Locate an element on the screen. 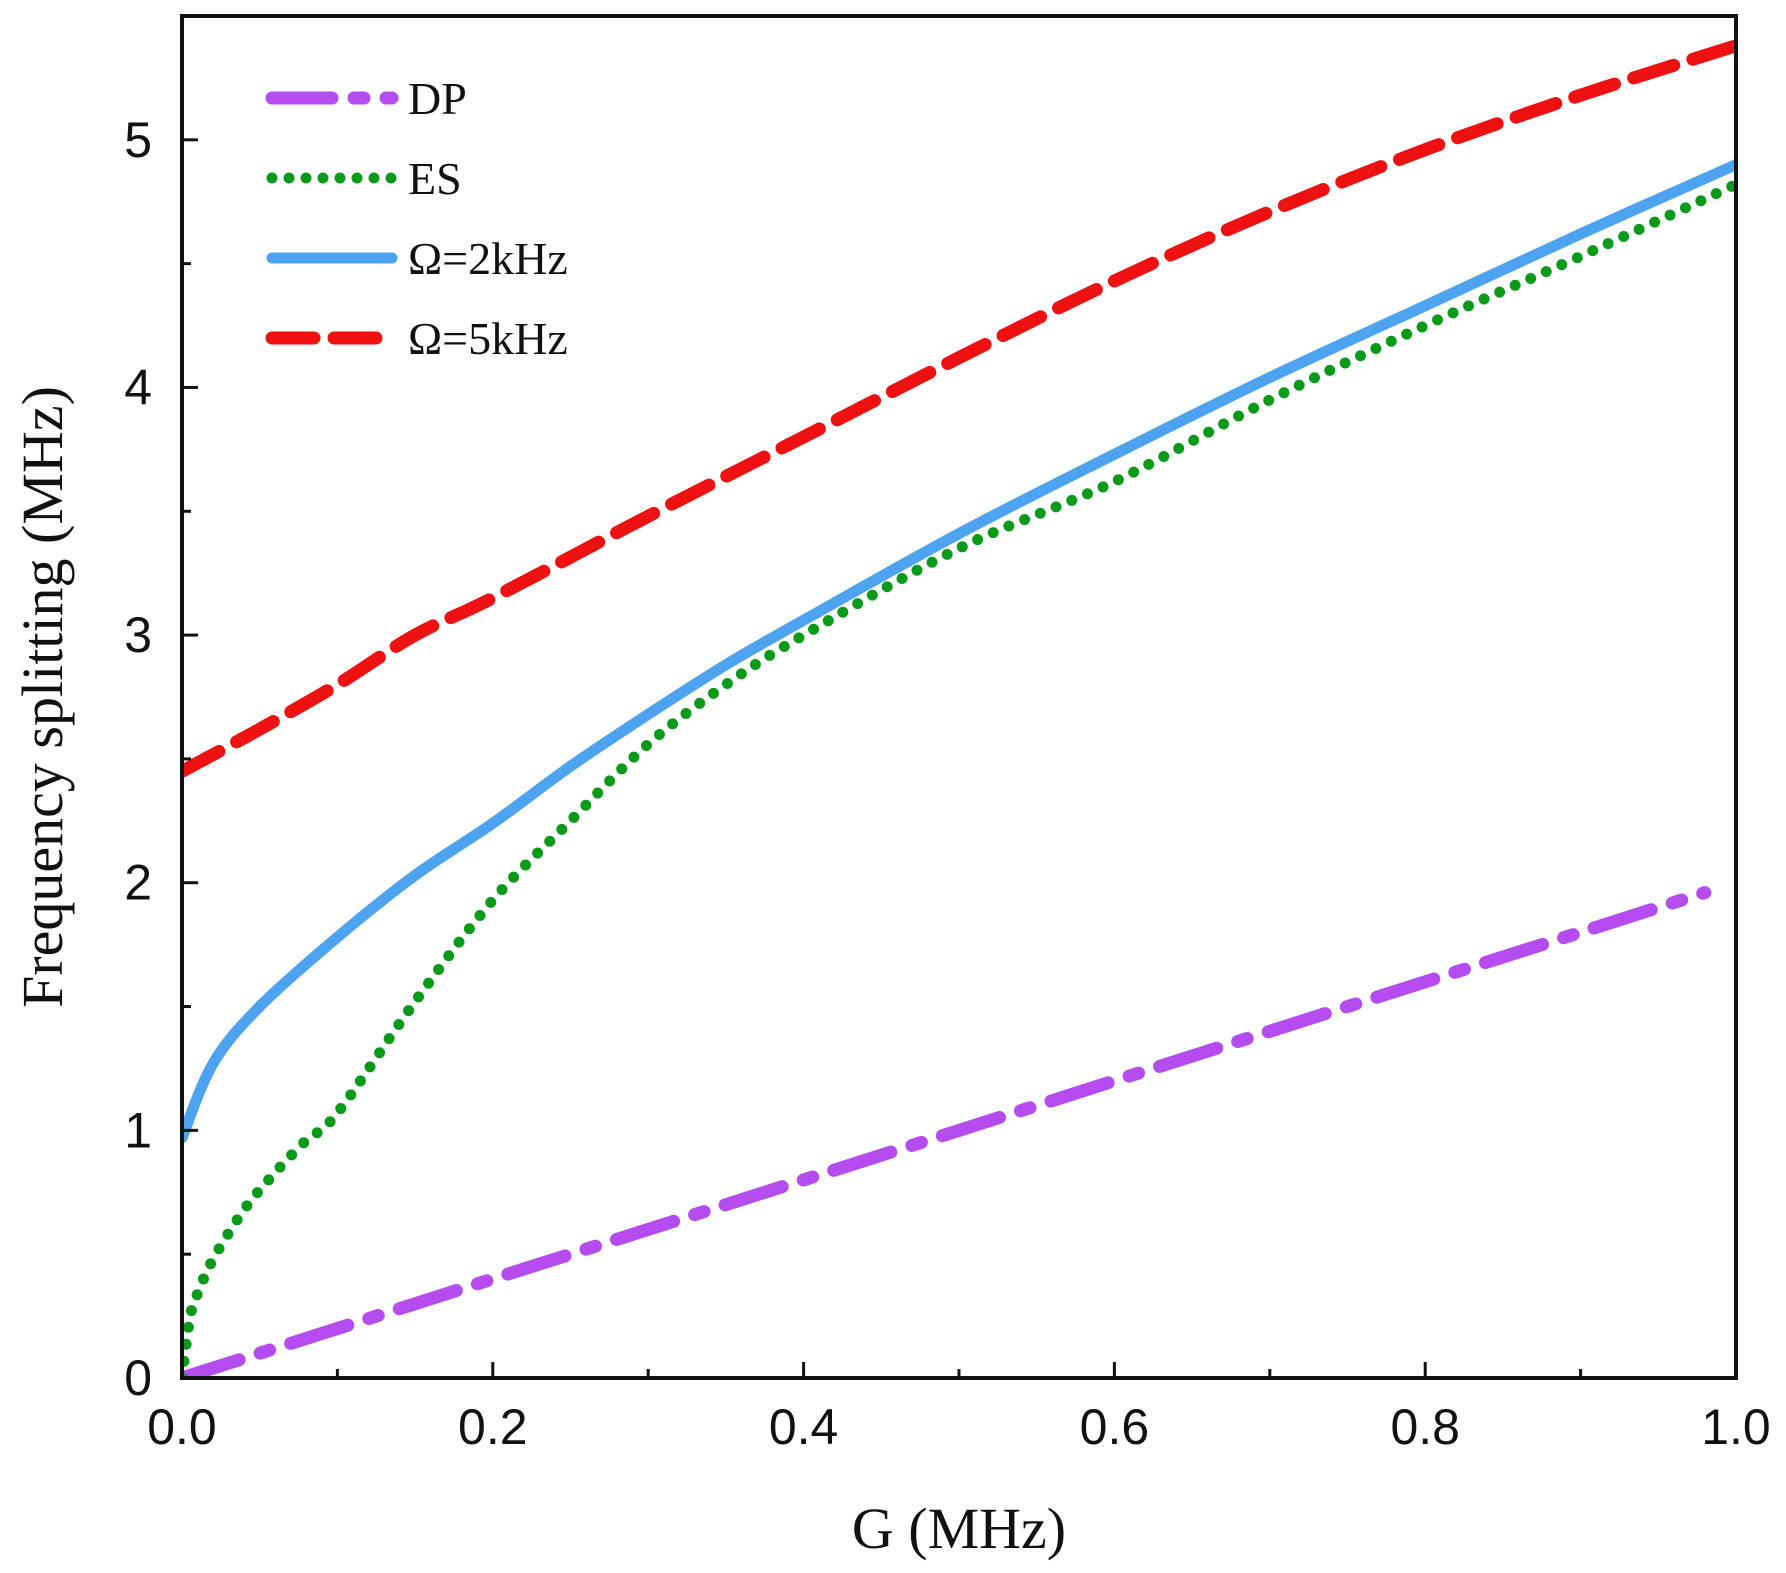  y-tick-label: 4 is located at coordinates (138, 387).